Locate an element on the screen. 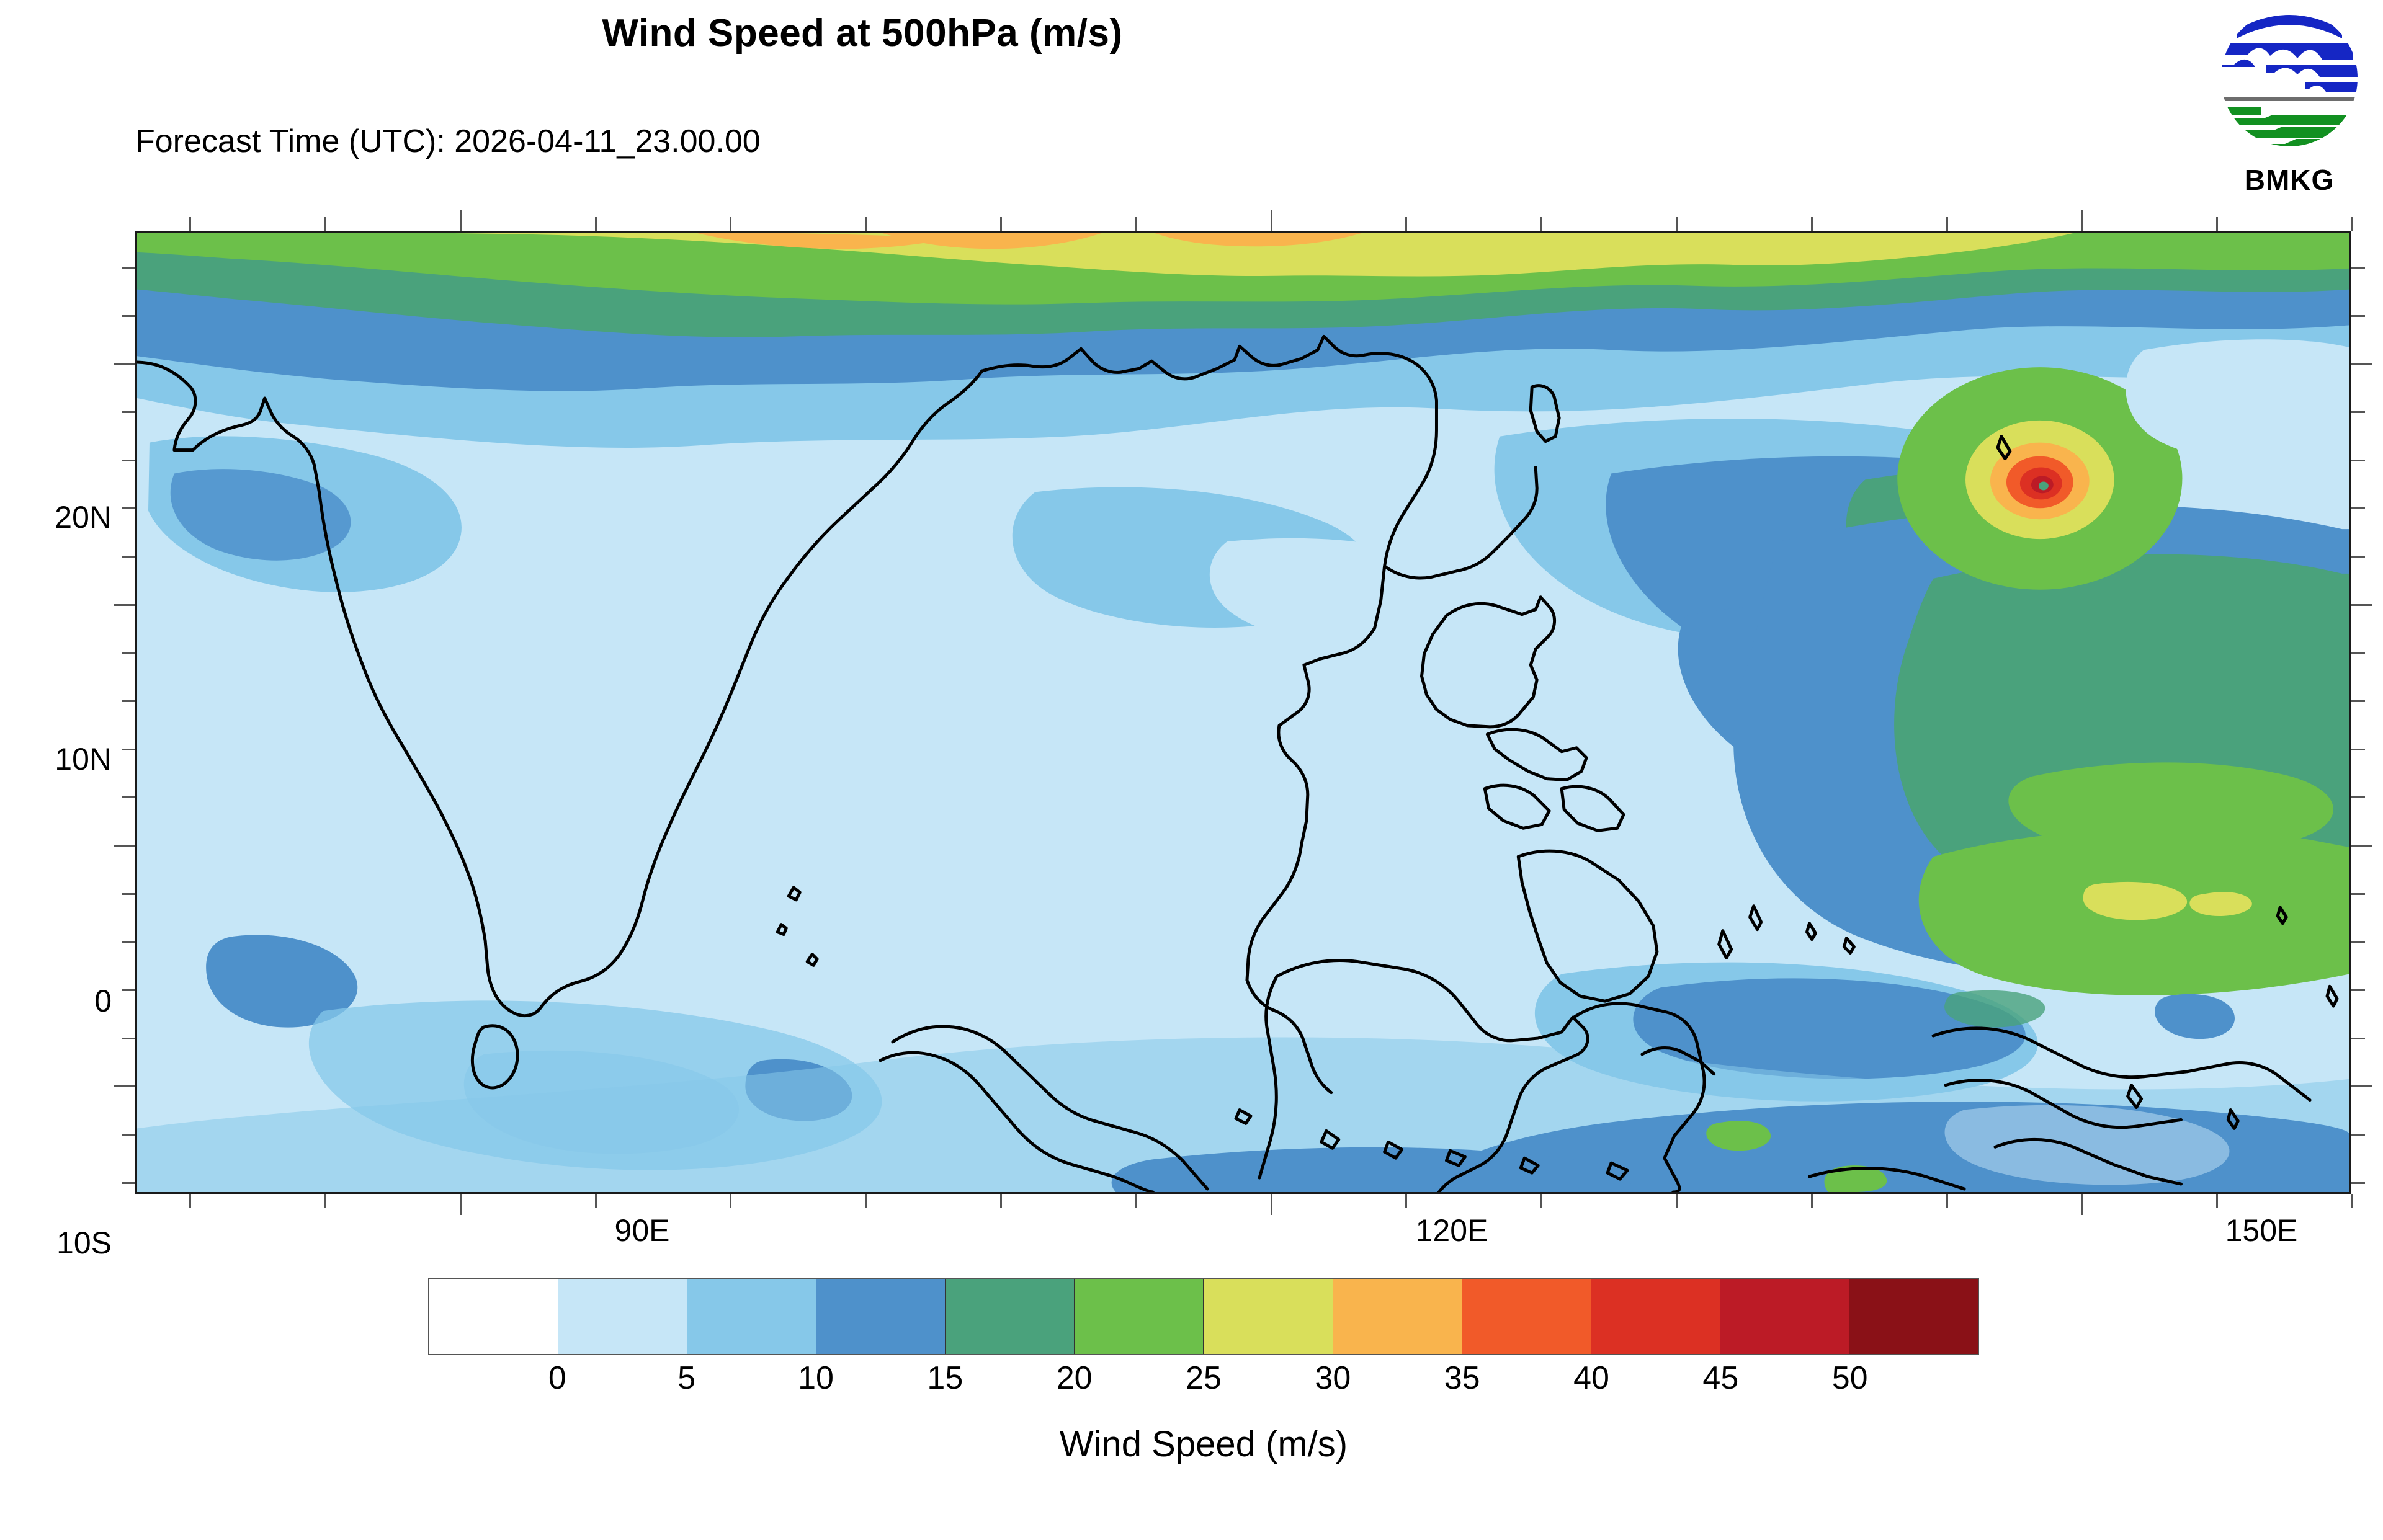 The height and width of the screenshot is (1540, 2383). colorbar-title: Wind Speed (m/s) is located at coordinates (1203, 1444).